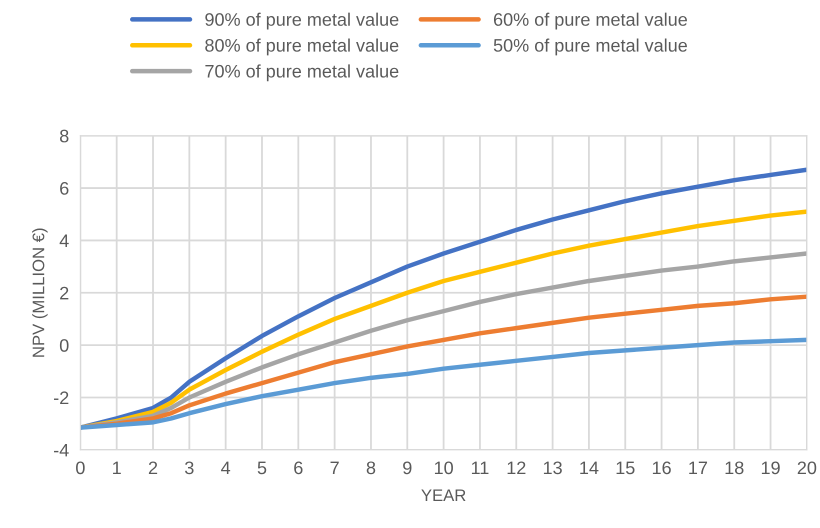 This screenshot has height=528, width=820. I want to click on x-tick-label: 11, so click(480, 468).